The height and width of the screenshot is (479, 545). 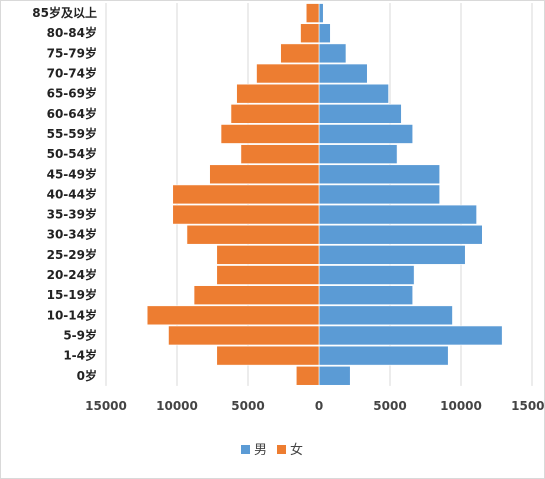 I want to click on category-label: 60-64岁, so click(x=72, y=113).